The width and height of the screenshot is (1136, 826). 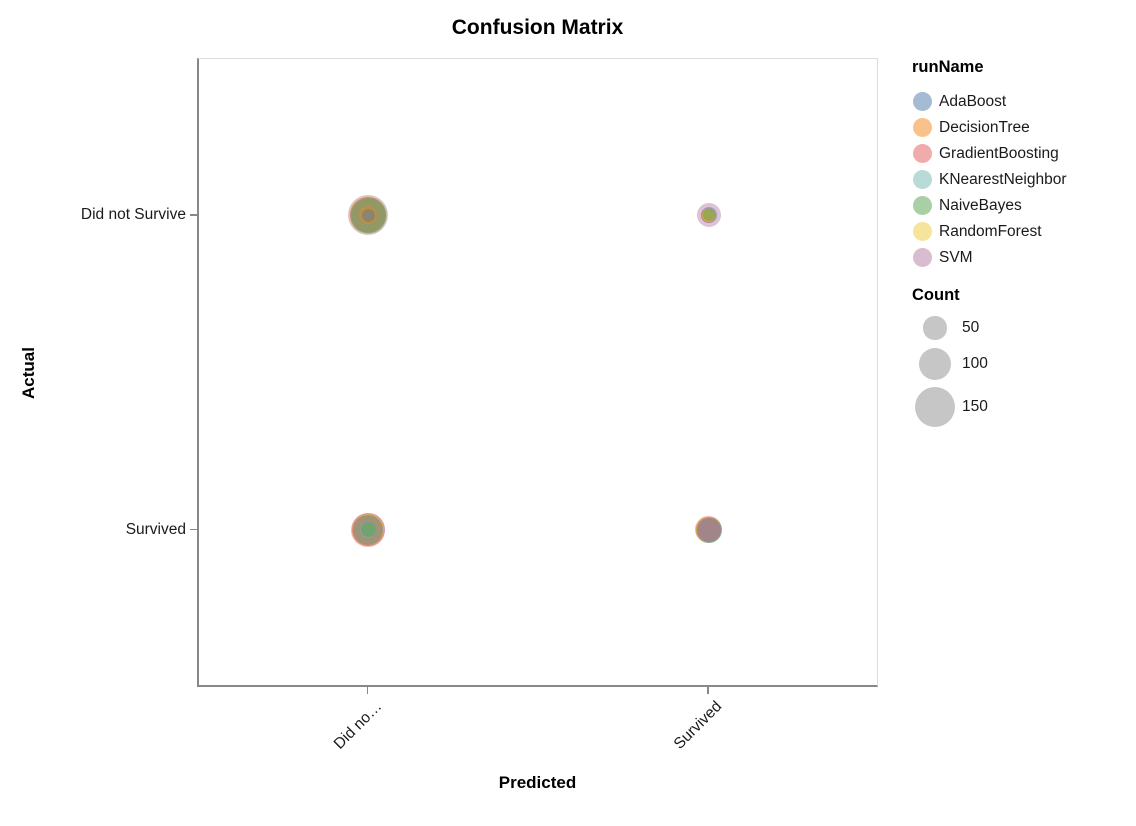 I want to click on bubble-naivebayes-tn, so click(x=368, y=215).